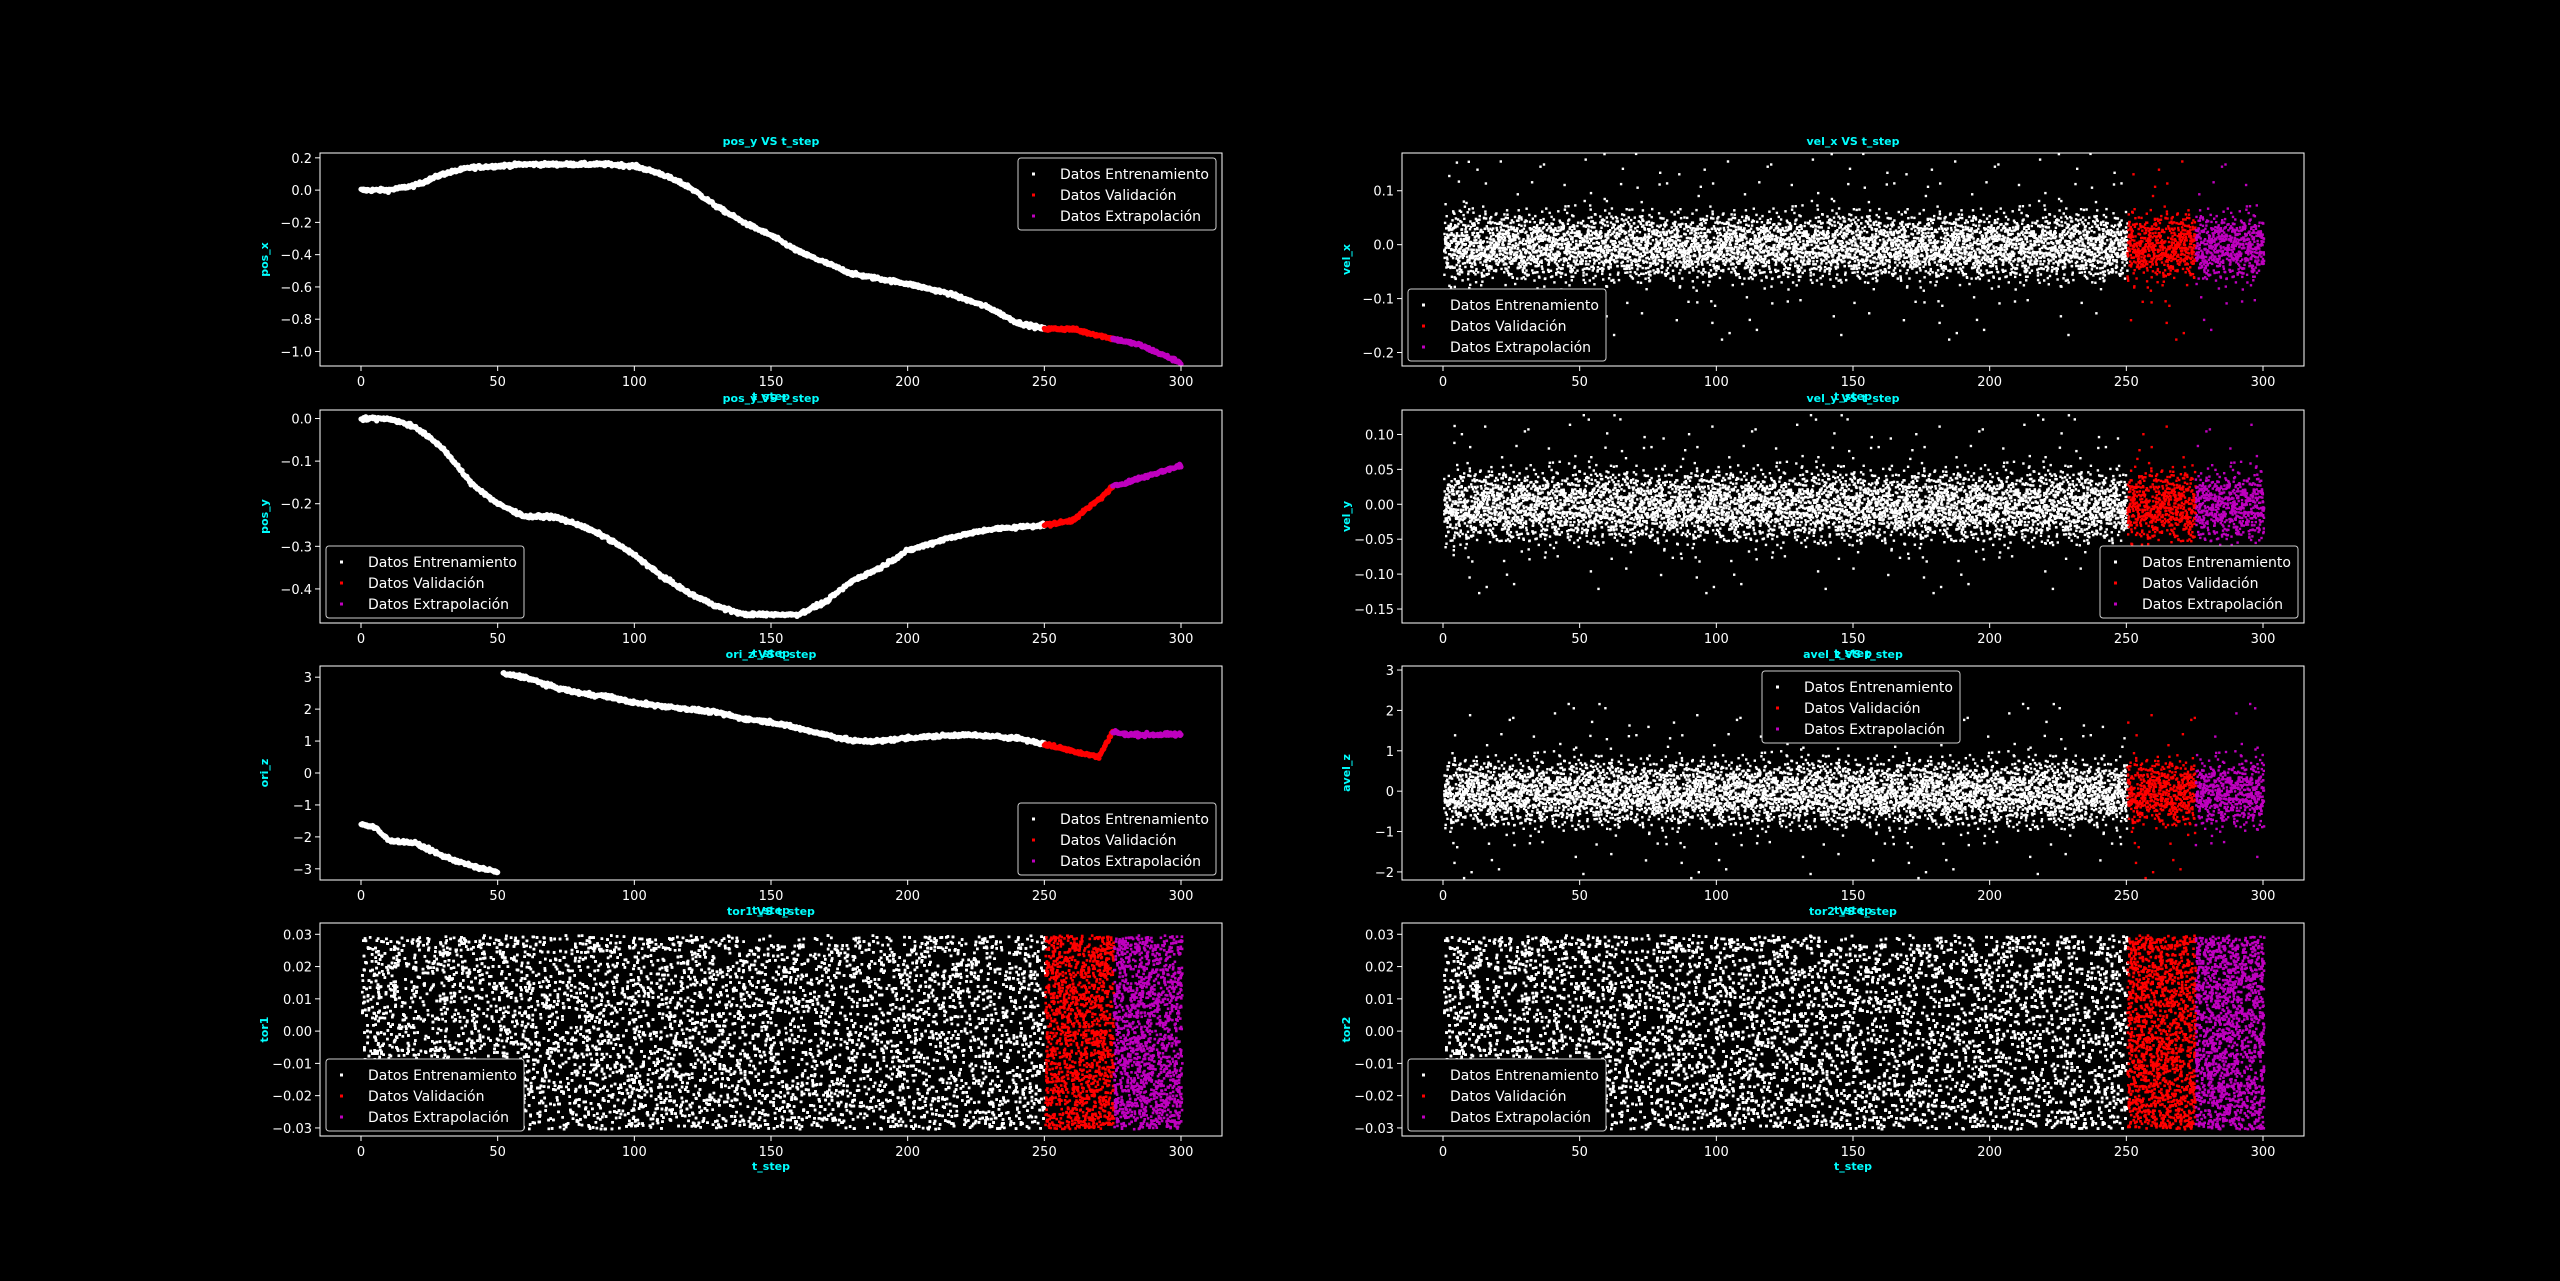 The height and width of the screenshot is (1281, 2560). I want to click on y-tick-label: −0.4, so click(296, 256).